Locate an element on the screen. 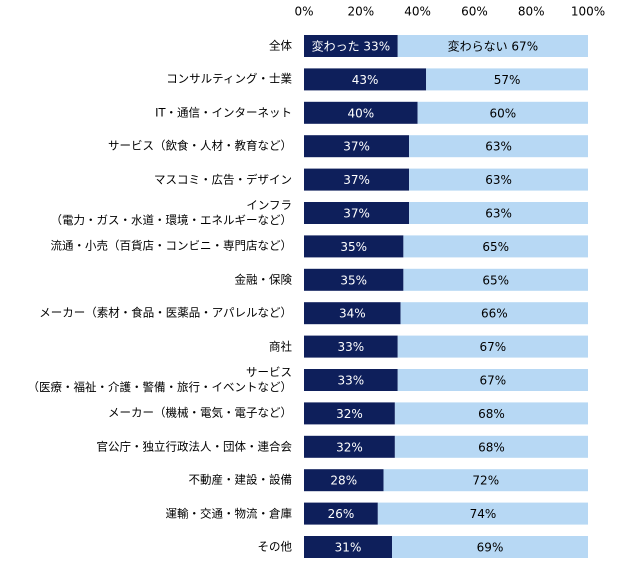  x-tick-label: 60% is located at coordinates (474, 12).